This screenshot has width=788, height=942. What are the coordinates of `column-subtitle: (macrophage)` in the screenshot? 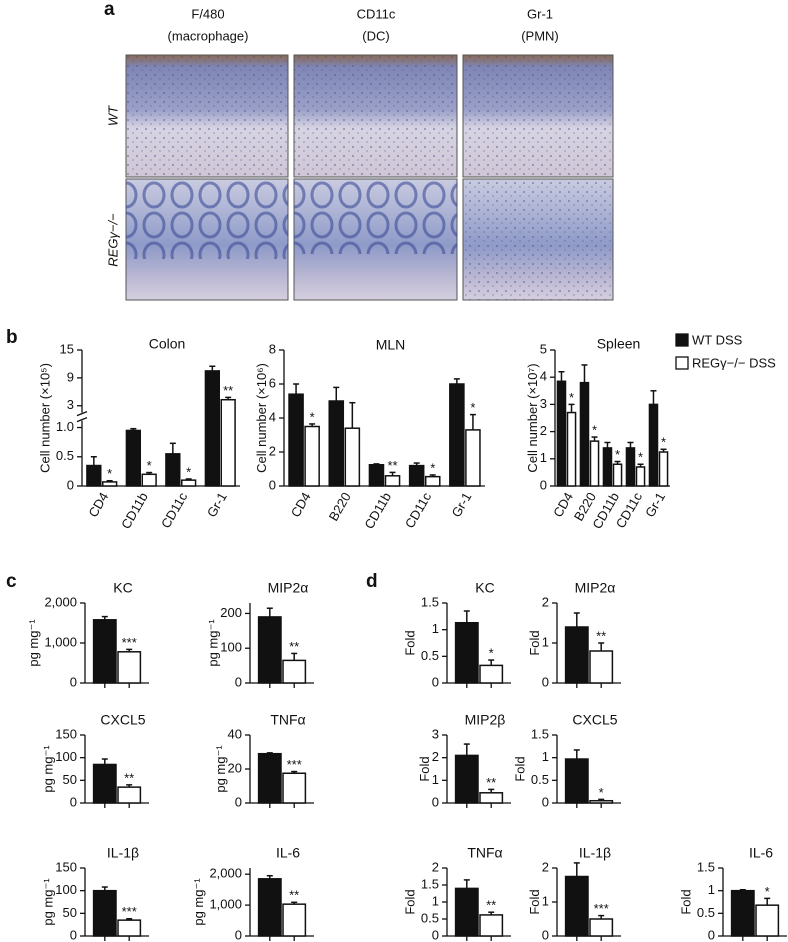 It's located at (208, 35).